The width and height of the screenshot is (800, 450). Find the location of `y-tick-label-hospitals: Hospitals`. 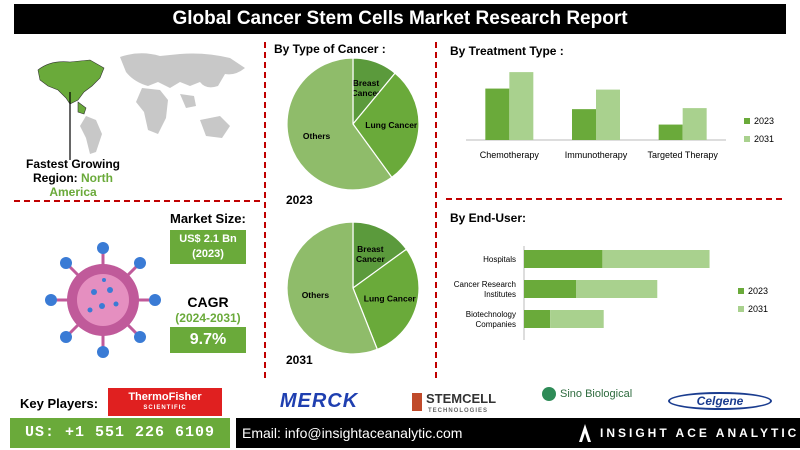

y-tick-label-hospitals: Hospitals is located at coordinates (499, 259).